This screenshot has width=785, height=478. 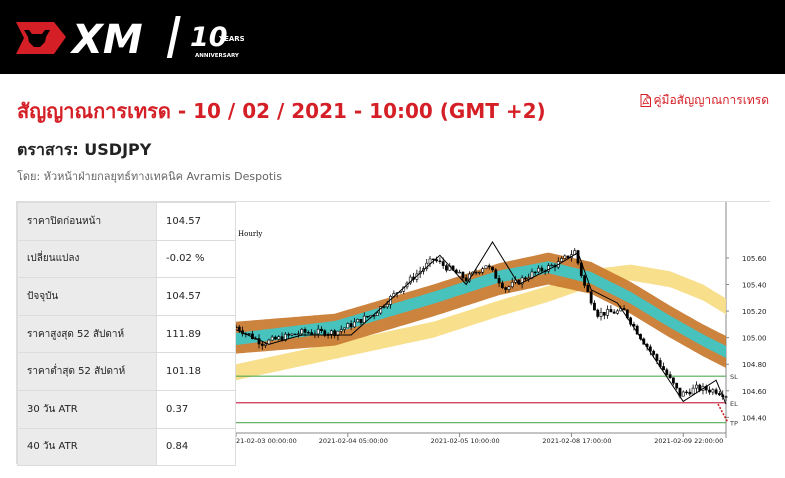 What do you see at coordinates (87, 296) in the screenshot?
I see `stat-label: ปัจจุบัน` at bounding box center [87, 296].